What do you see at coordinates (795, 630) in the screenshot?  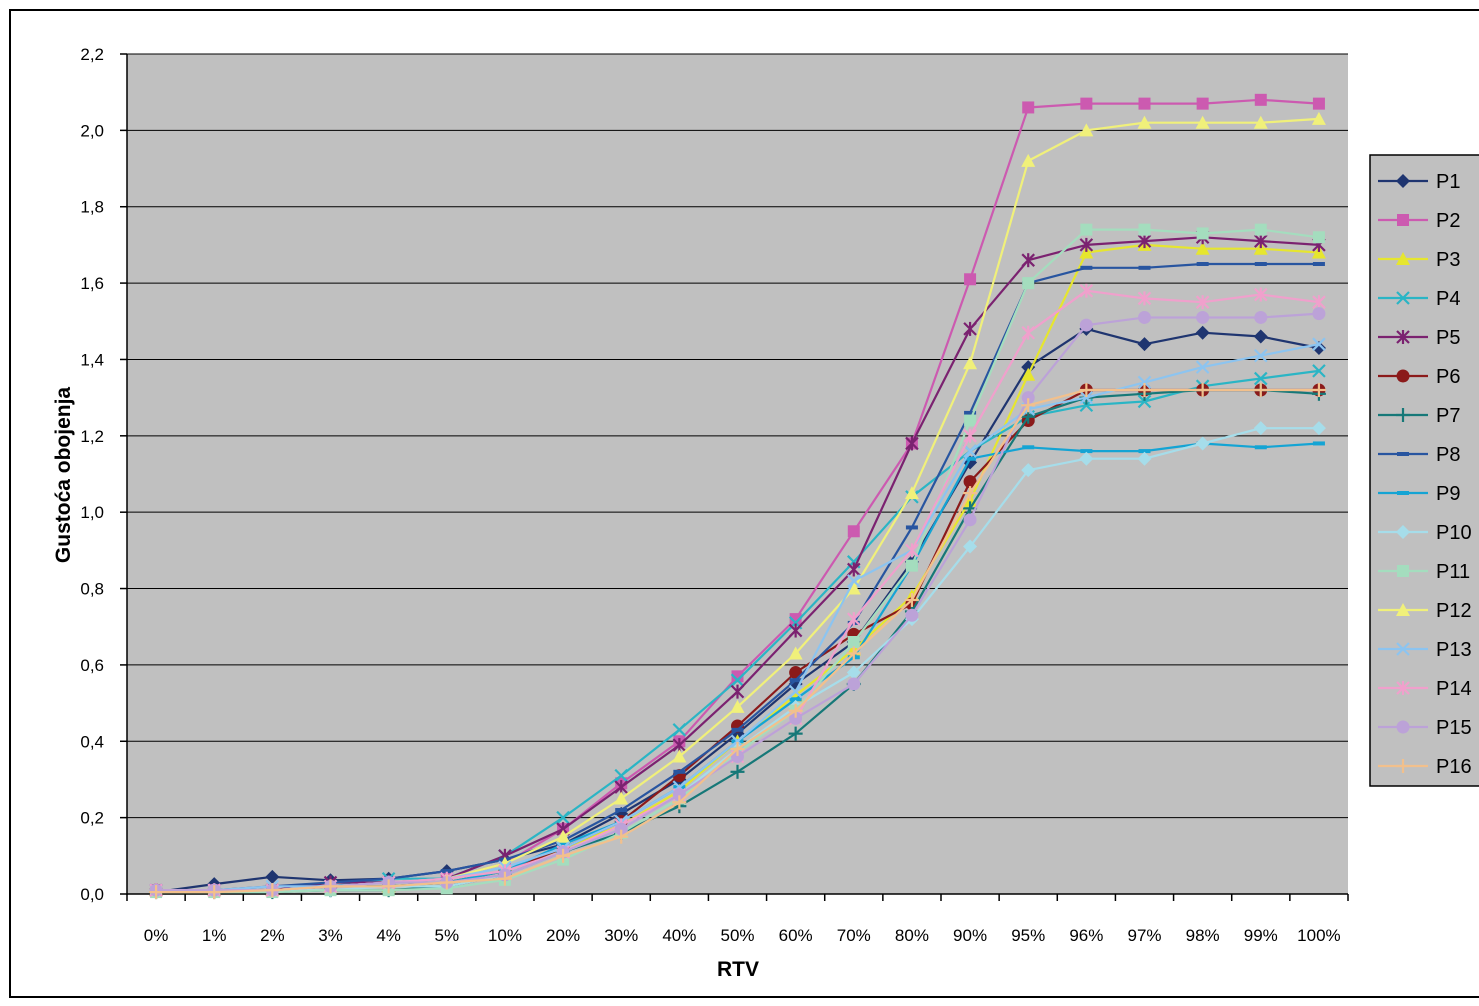 I see `p5-point-60%` at bounding box center [795, 630].